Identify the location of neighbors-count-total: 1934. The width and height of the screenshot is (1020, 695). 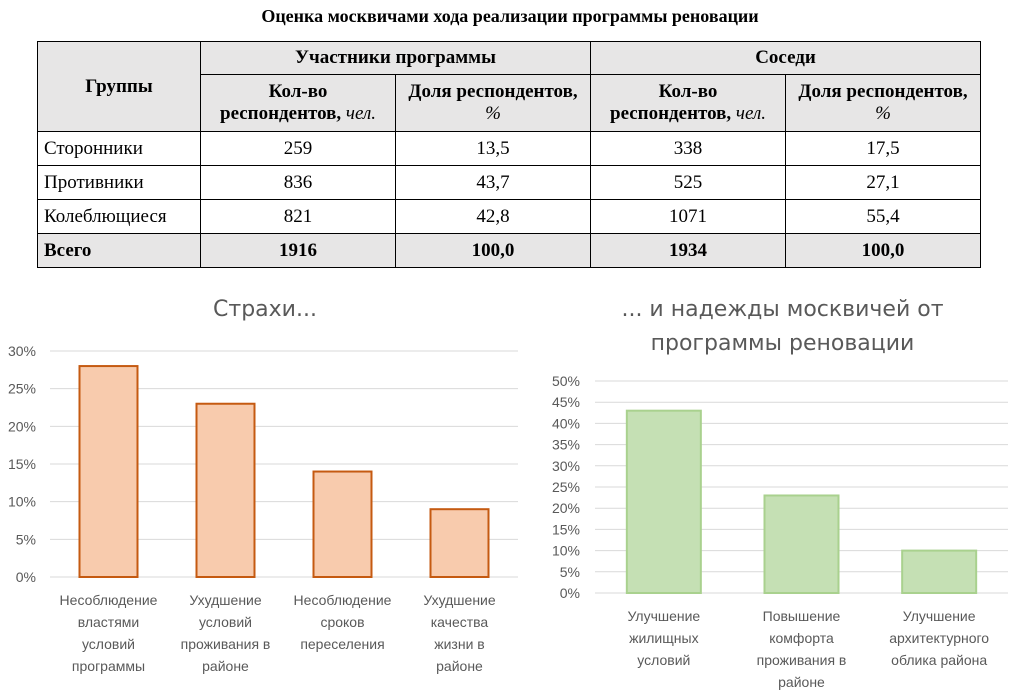
(688, 250).